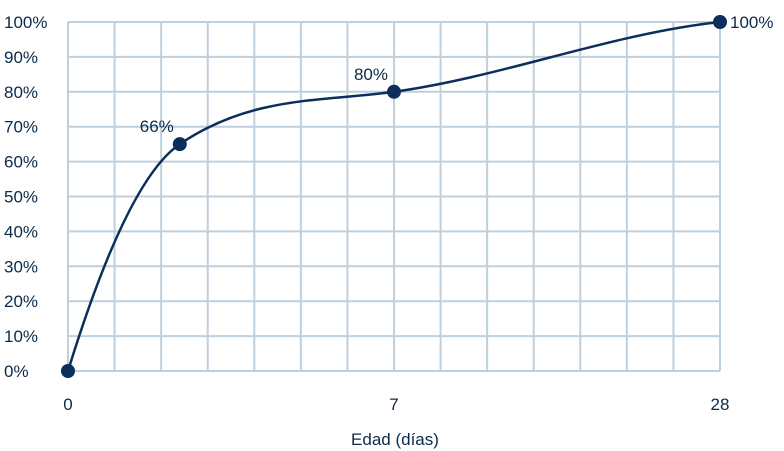  Describe the element at coordinates (21, 92) in the screenshot. I see `y-tick-label: 80%` at that location.